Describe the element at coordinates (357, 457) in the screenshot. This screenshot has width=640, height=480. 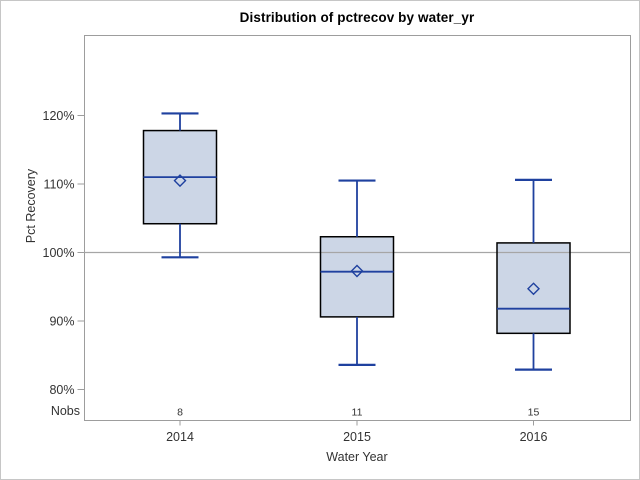
I see `x-axis-title: Water Year` at that location.